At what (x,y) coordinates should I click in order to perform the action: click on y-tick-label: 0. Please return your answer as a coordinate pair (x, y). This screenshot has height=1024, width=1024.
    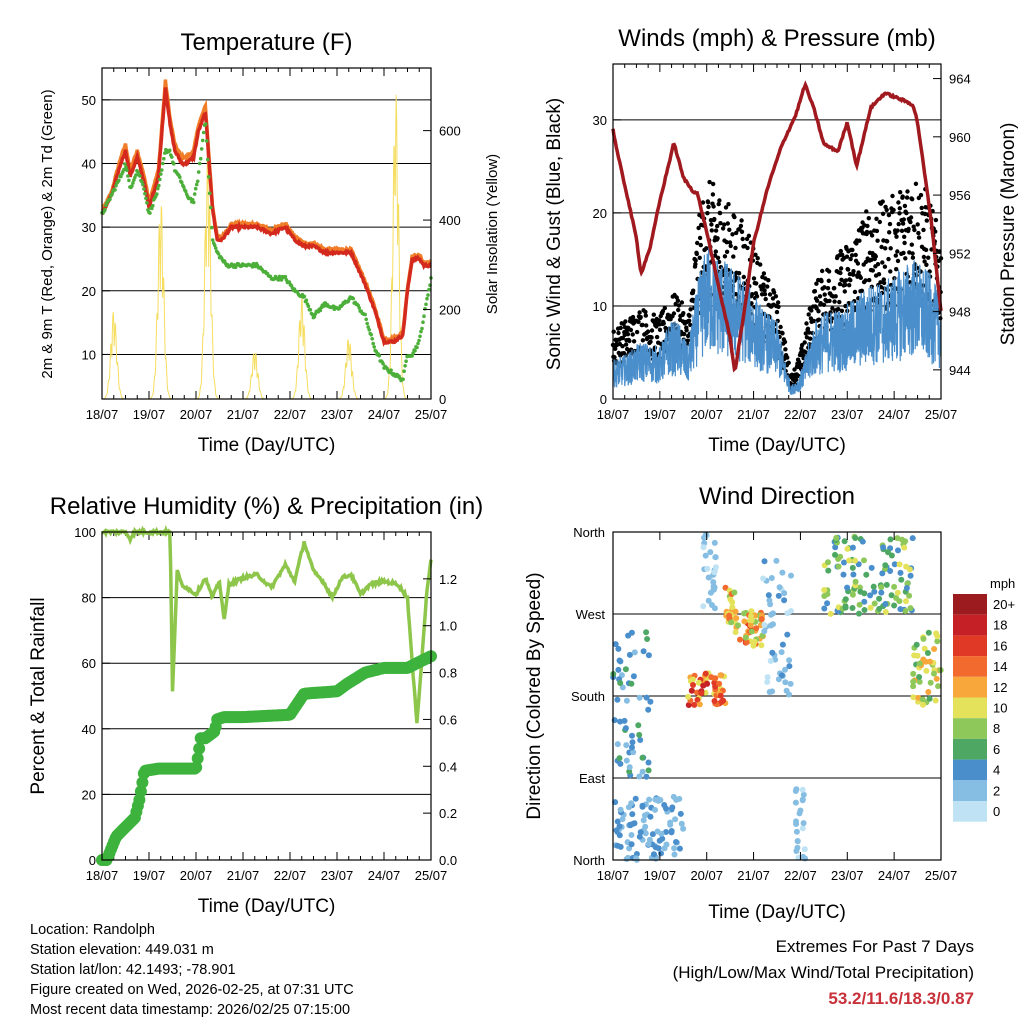
    Looking at the image, I should click on (603, 399).